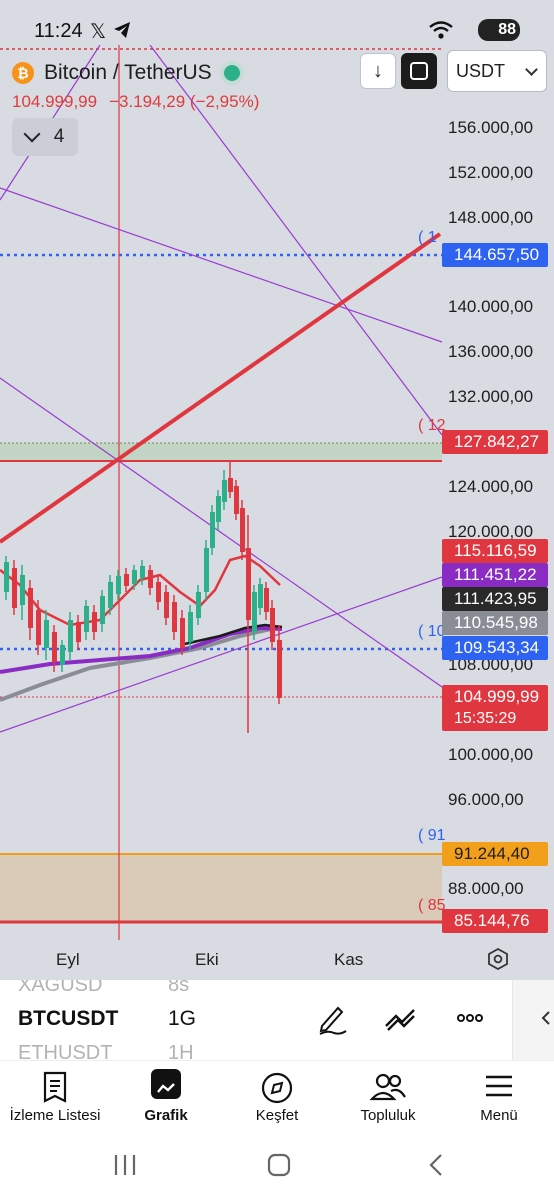 The width and height of the screenshot is (554, 1200). Describe the element at coordinates (486, 888) in the screenshot. I see `axis-tick: 88.000,00` at that location.